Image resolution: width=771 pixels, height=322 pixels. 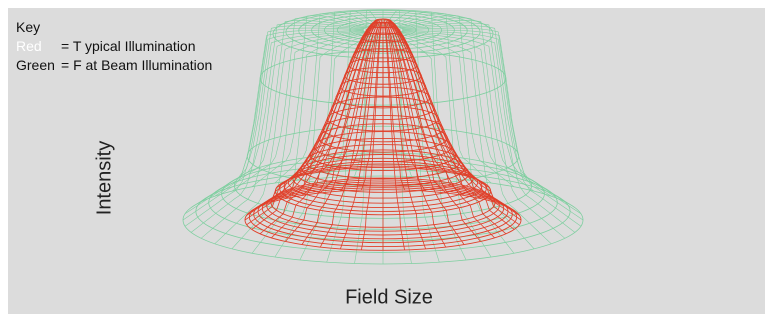 I want to click on y-axis-label: Intensity, so click(x=104, y=178).